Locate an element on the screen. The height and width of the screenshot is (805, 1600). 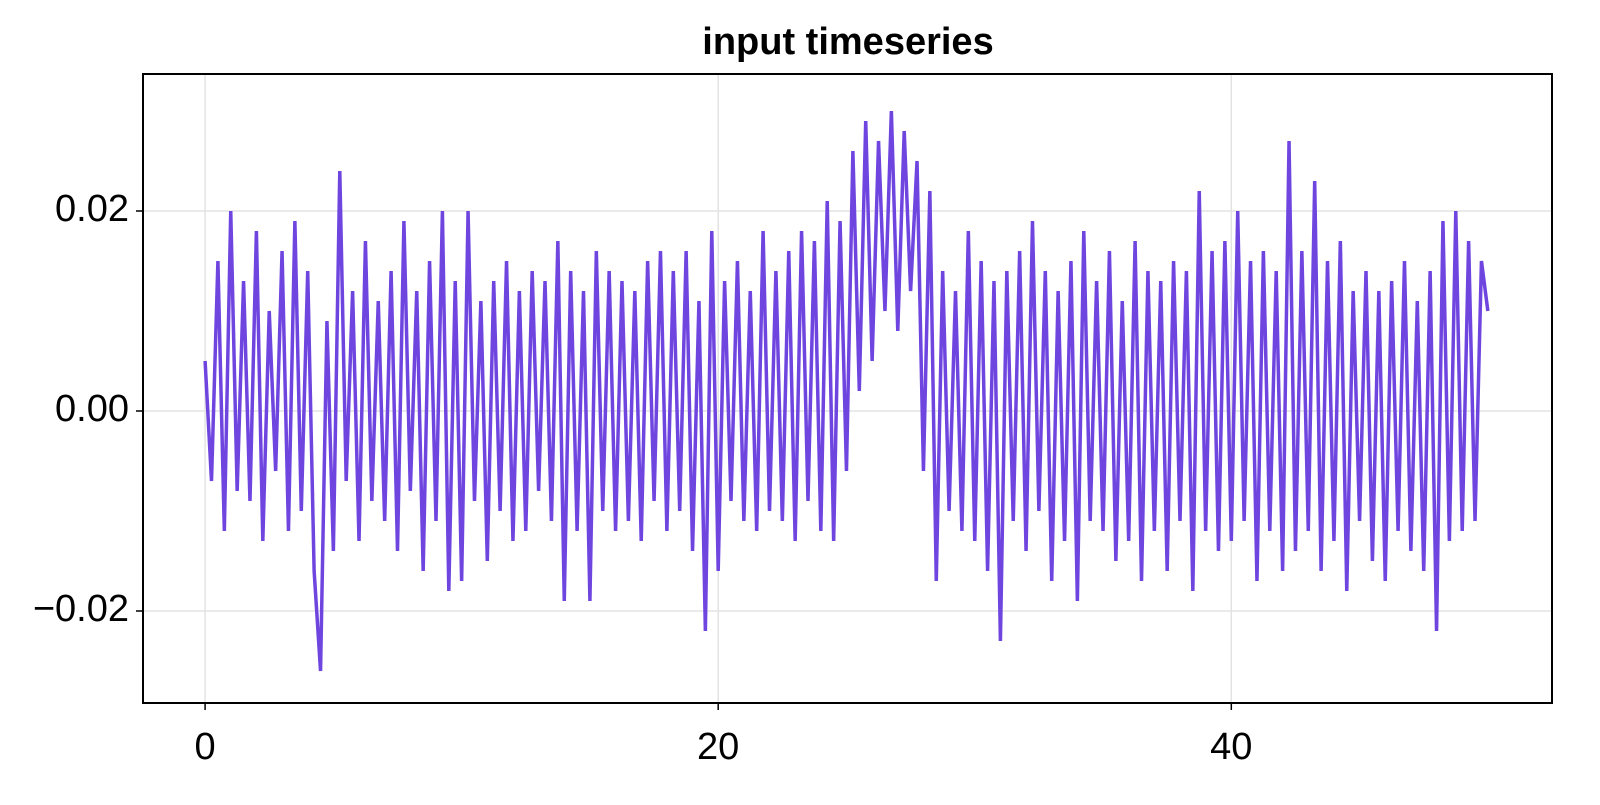
y-tick-label: 0.02 is located at coordinates (92, 209).